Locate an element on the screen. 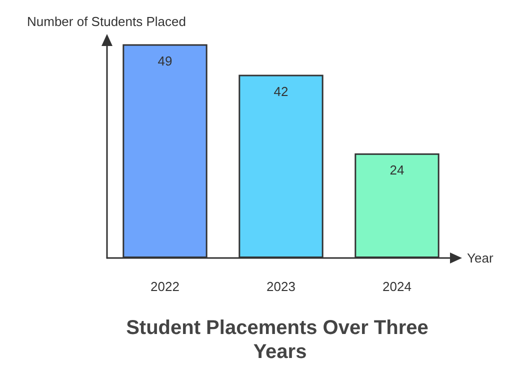 This screenshot has width=512, height=373. x-tick-label: 2022 is located at coordinates (165, 286).